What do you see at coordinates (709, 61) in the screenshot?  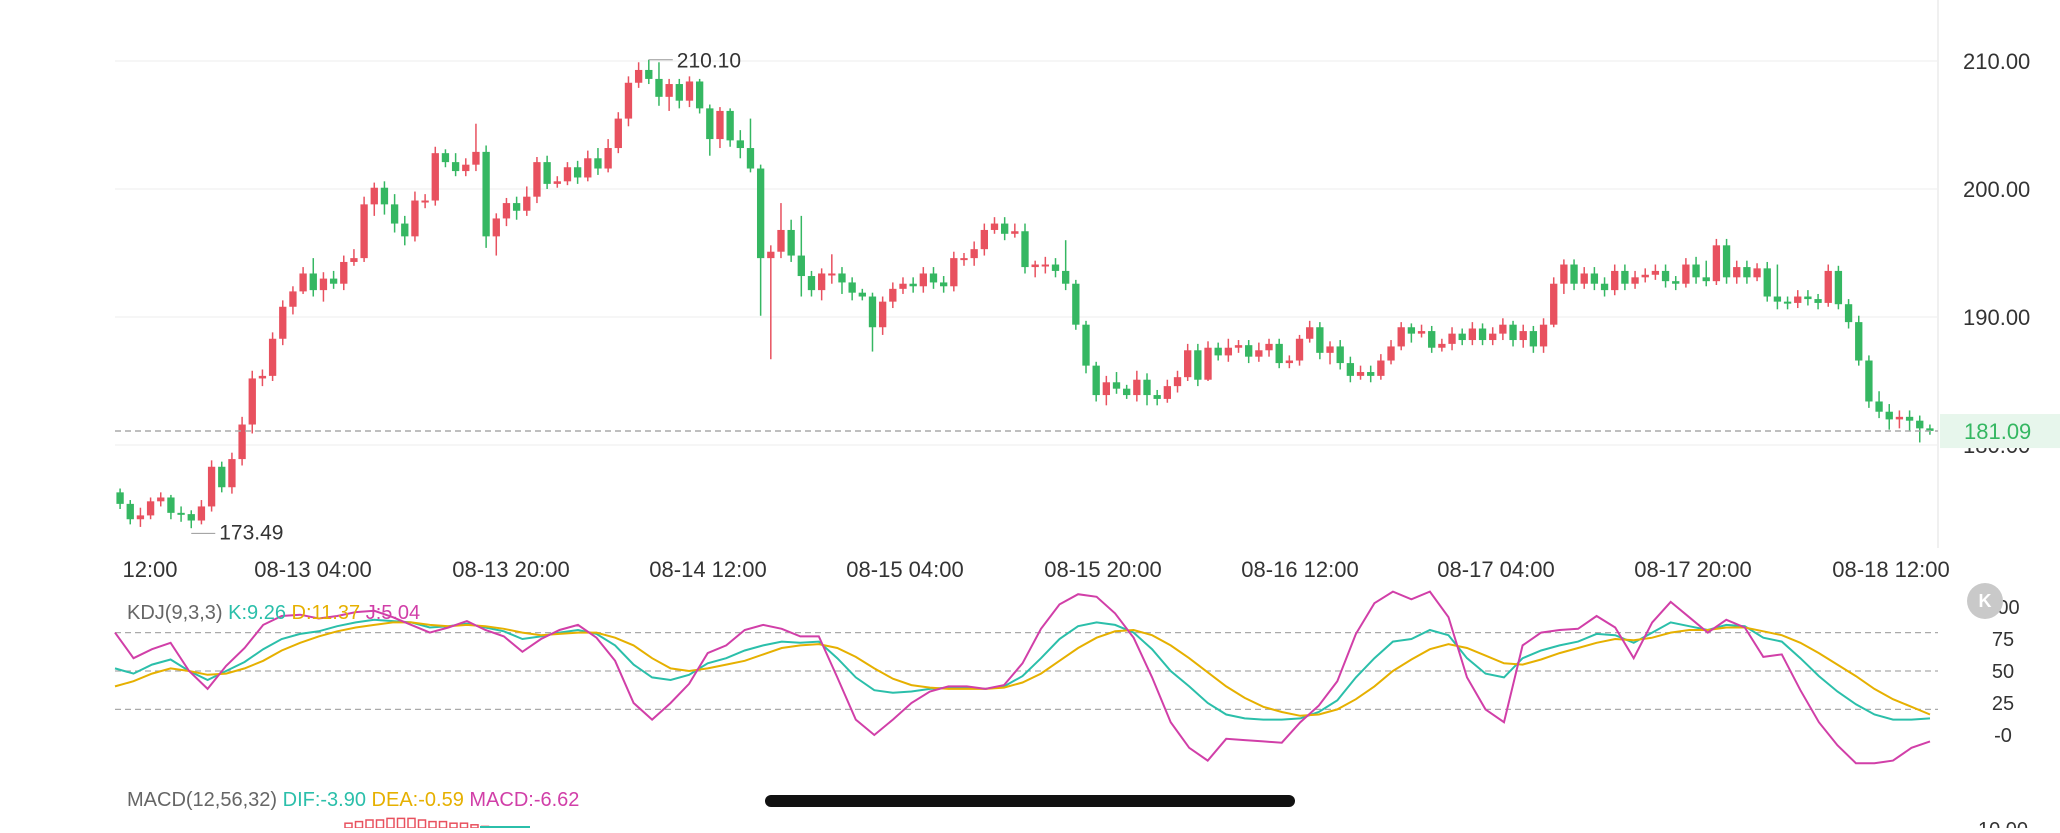 I see `high-marker-label: 210.10` at bounding box center [709, 61].